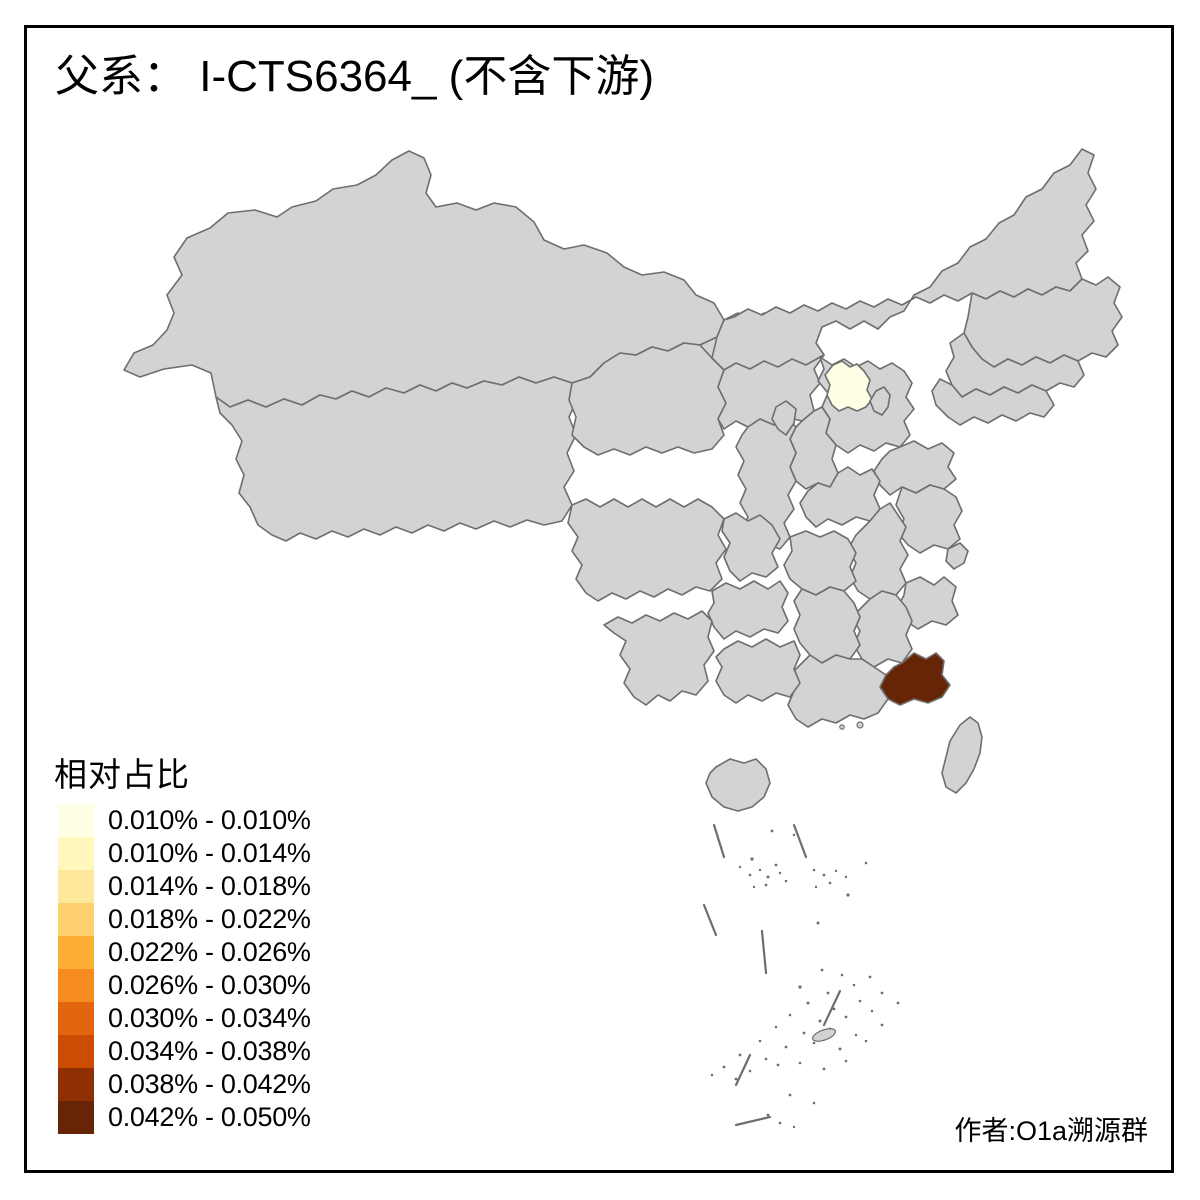 This screenshot has width=1200, height=1200. What do you see at coordinates (915, 468) in the screenshot?
I see `region-shandong` at bounding box center [915, 468].